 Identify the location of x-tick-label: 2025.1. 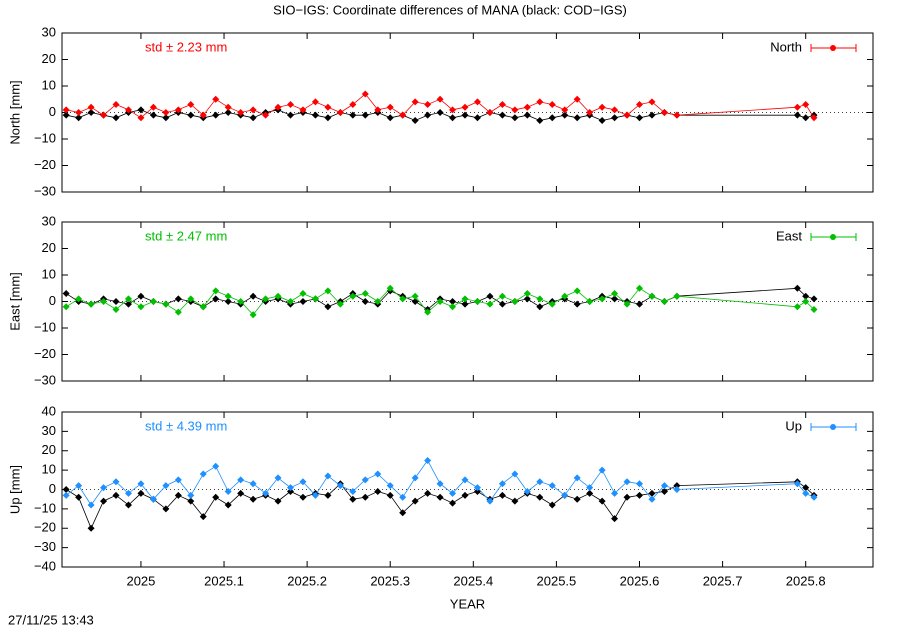
(224, 580).